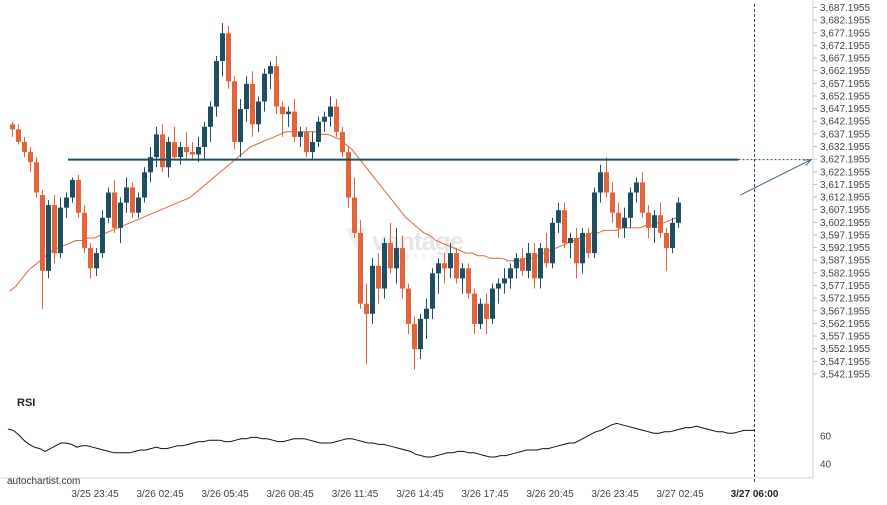 The width and height of the screenshot is (887, 505). I want to click on x-tick-label: 3/26 11:45, so click(355, 494).